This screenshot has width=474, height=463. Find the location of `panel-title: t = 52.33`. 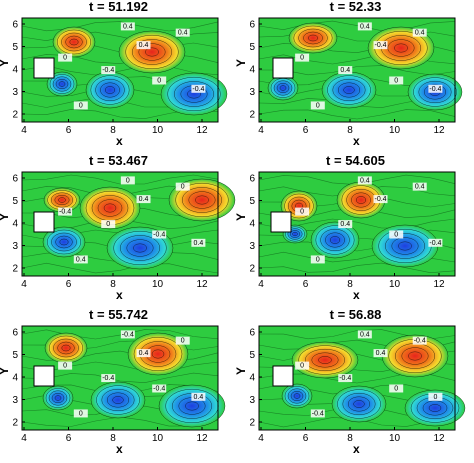

panel-title: t = 52.33 is located at coordinates (355, 7).